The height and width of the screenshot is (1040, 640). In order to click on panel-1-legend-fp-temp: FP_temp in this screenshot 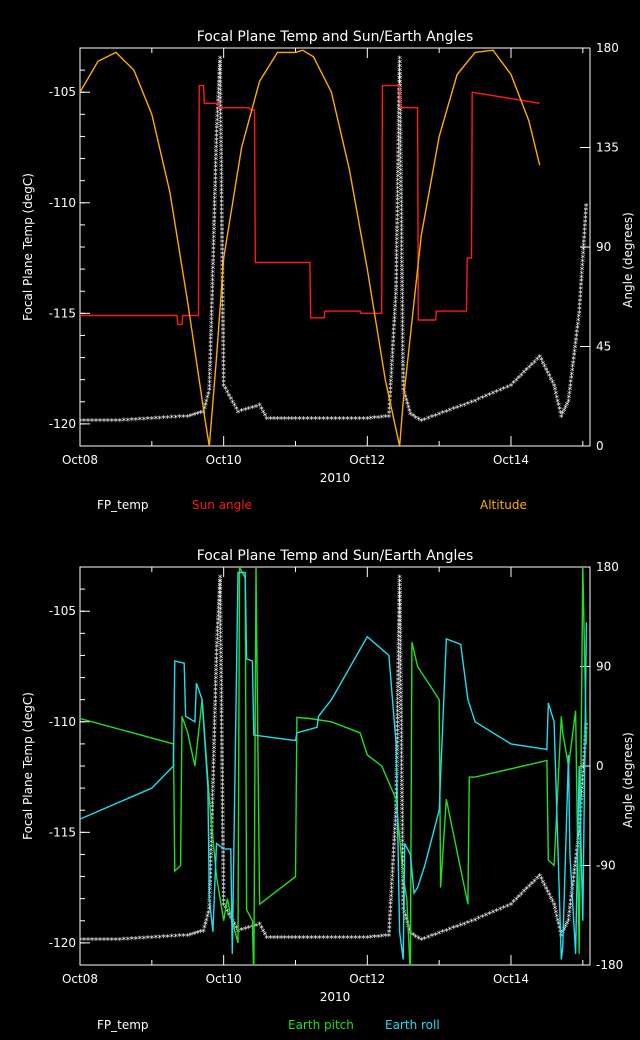, I will do `click(123, 505)`.